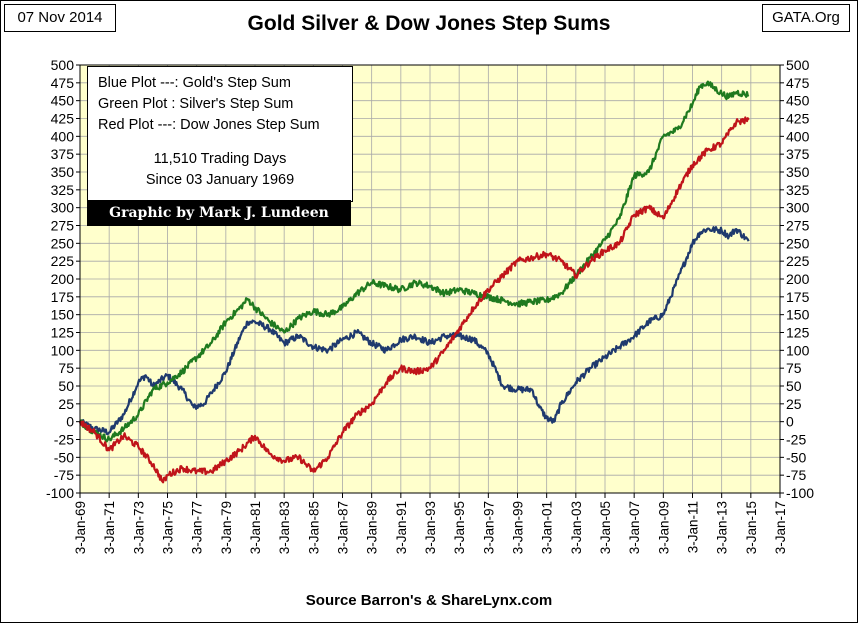  Describe the element at coordinates (63, 350) in the screenshot. I see `y-tick-label-left: 100` at that location.